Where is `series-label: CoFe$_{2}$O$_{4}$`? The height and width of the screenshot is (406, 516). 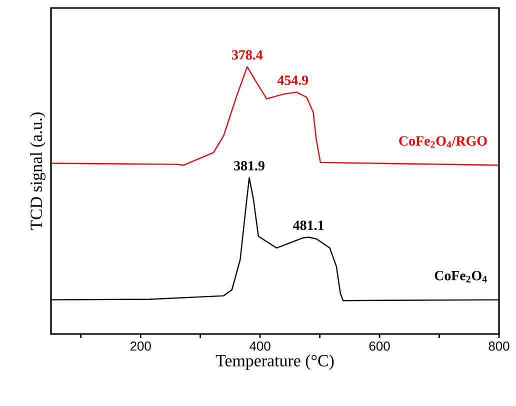 series-label: CoFe$_{2}$O$_{4}$ is located at coordinates (460, 276).